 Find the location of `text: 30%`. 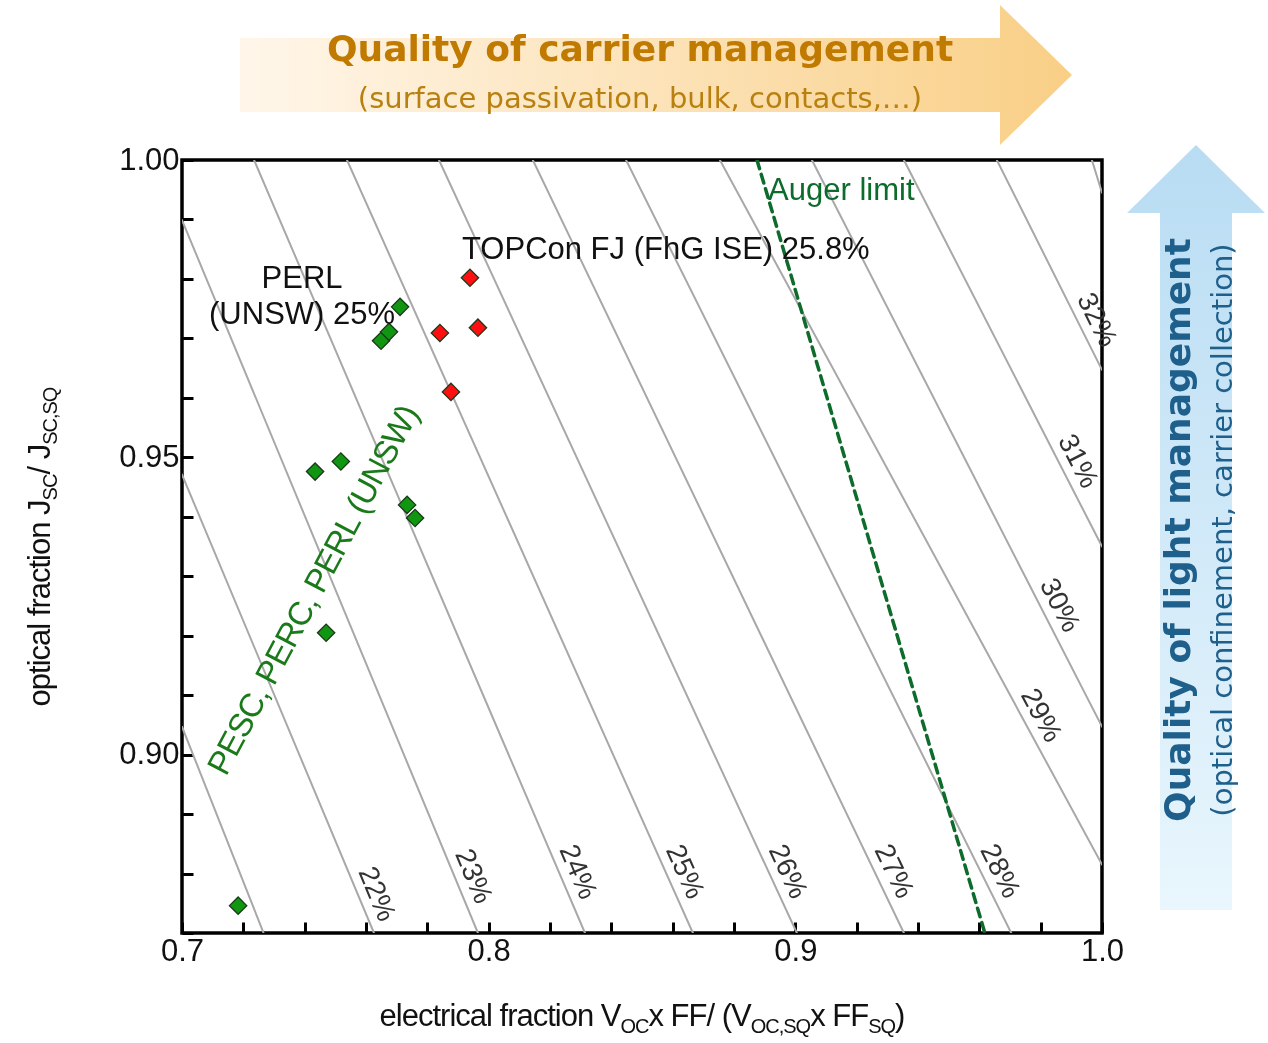

text: 30% is located at coordinates (1060, 604).